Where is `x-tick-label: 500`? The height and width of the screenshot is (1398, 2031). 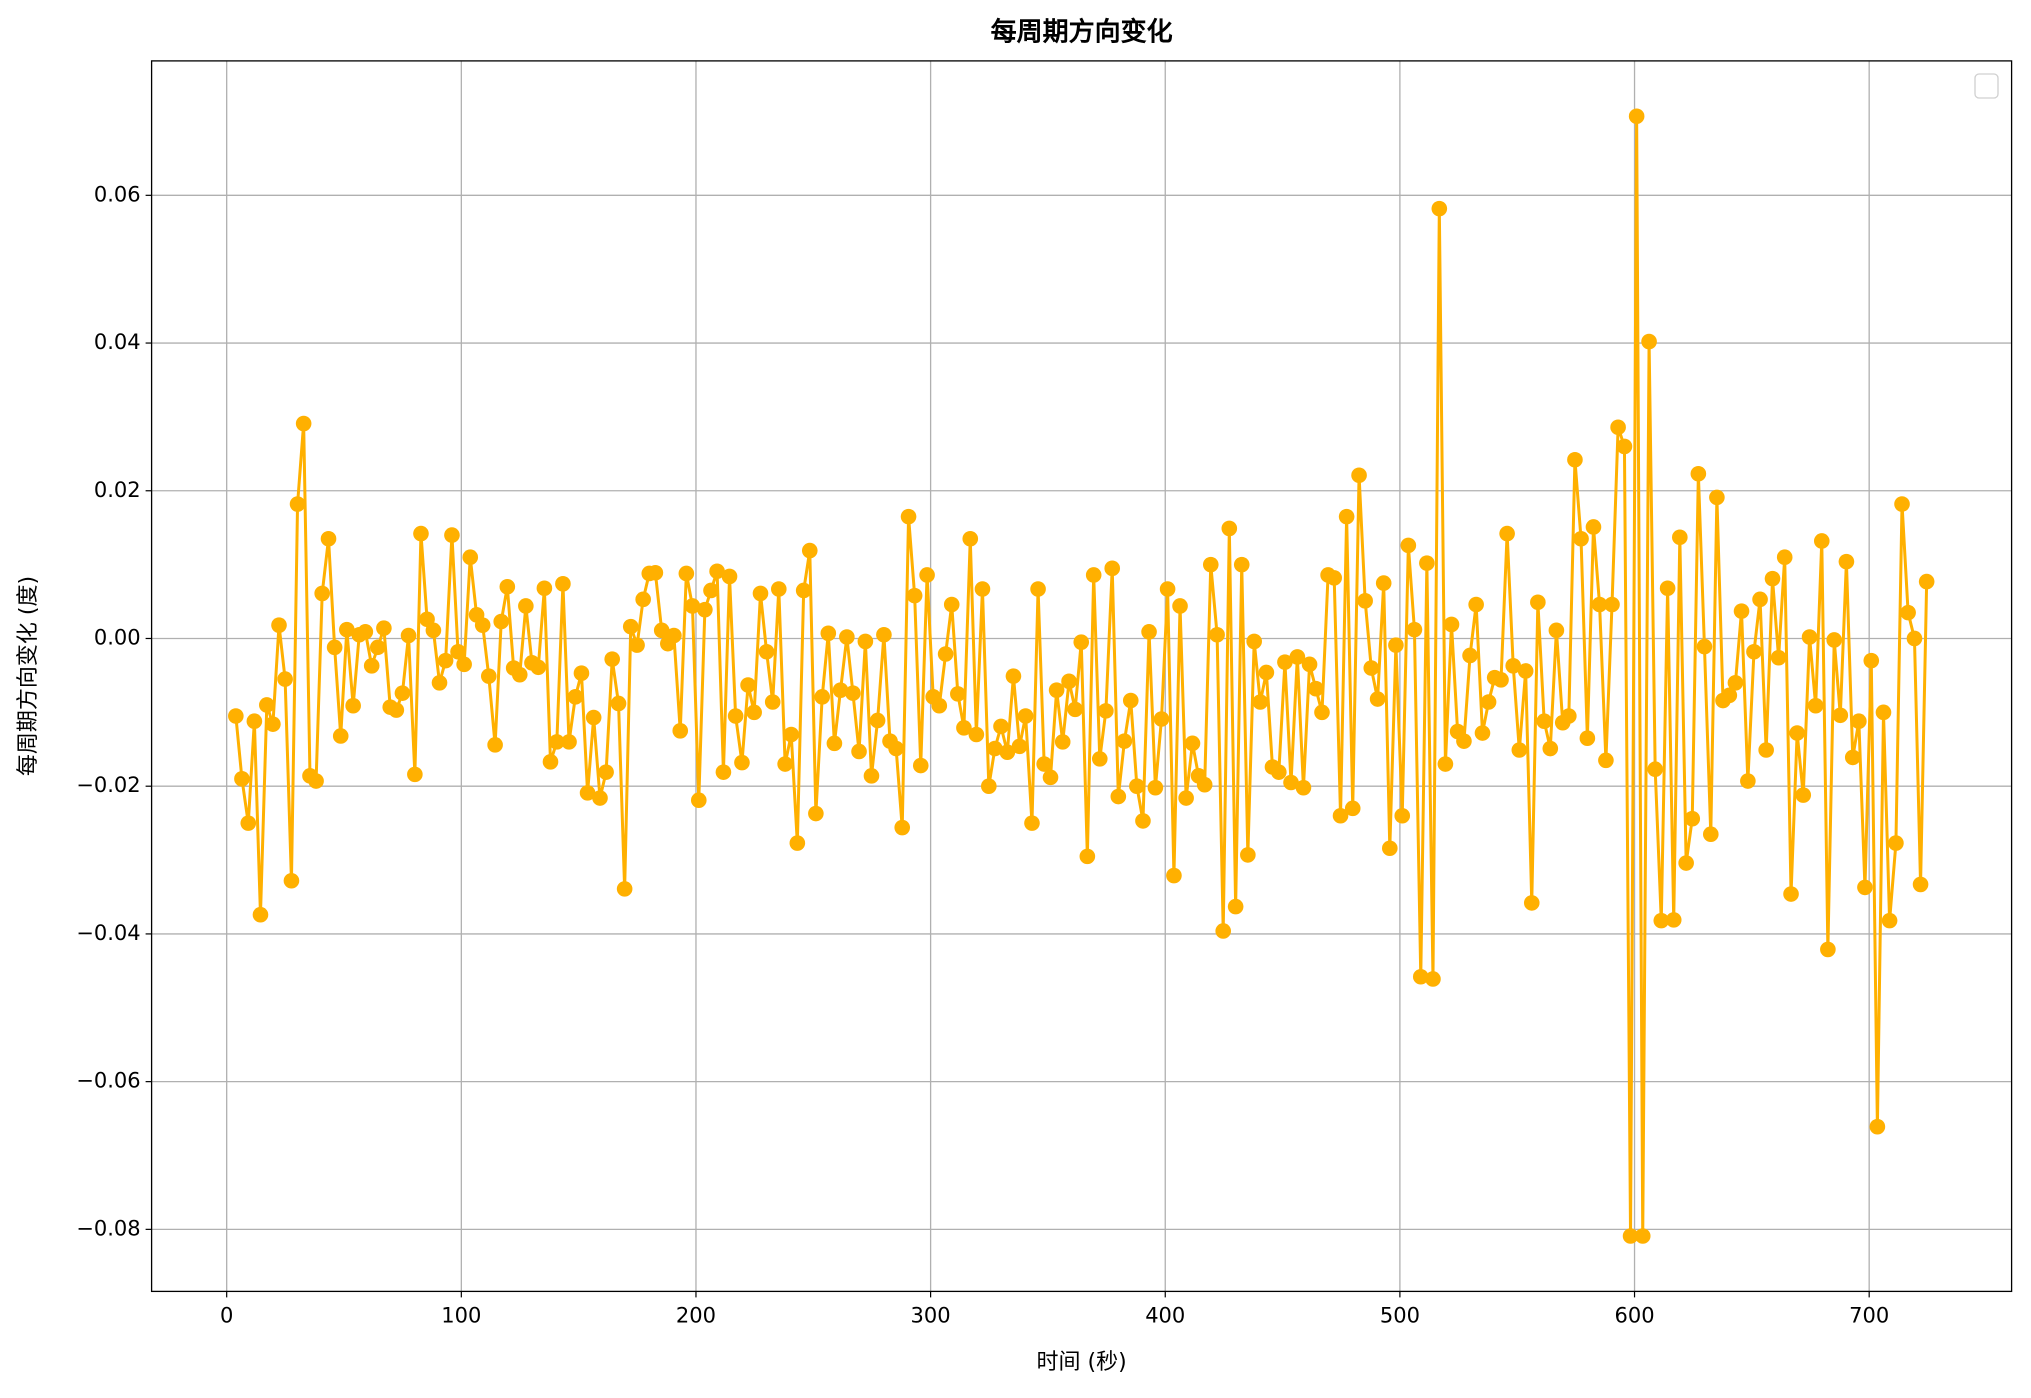 x-tick-label: 500 is located at coordinates (1400, 1315).